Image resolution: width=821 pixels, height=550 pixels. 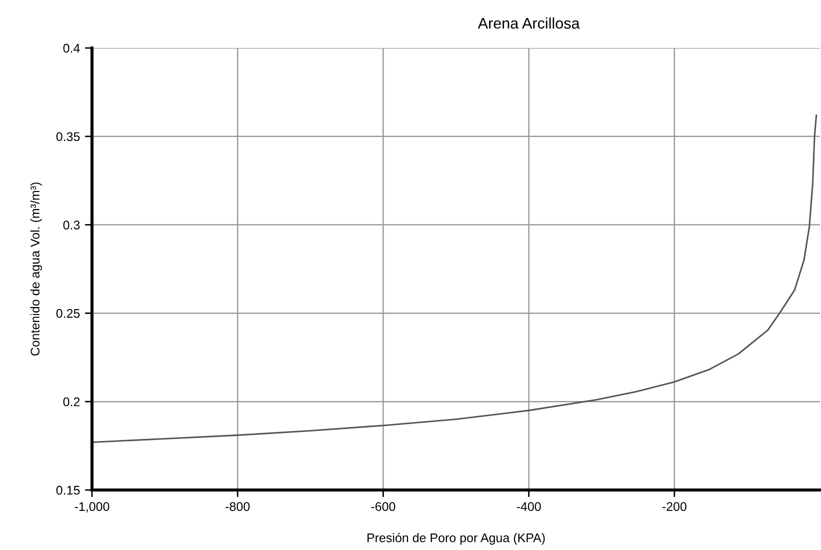 What do you see at coordinates (68, 313) in the screenshot?
I see `y-tick-label: 0.25` at bounding box center [68, 313].